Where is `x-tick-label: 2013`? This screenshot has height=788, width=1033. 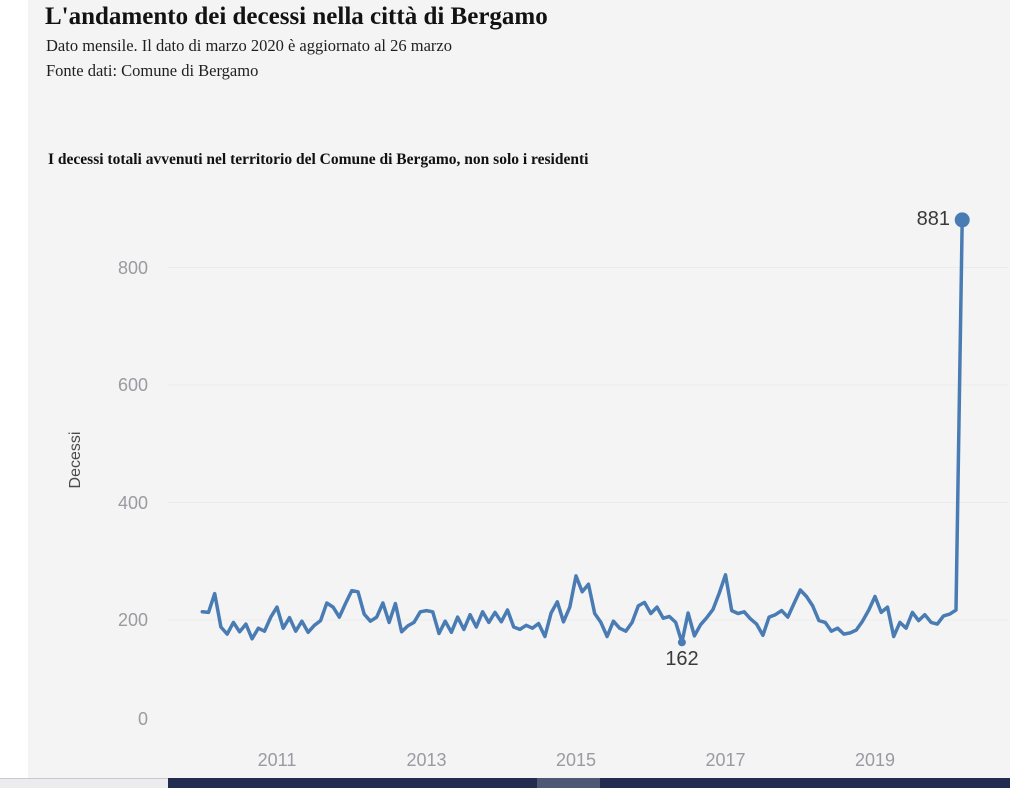
x-tick-label: 2013 is located at coordinates (426, 760).